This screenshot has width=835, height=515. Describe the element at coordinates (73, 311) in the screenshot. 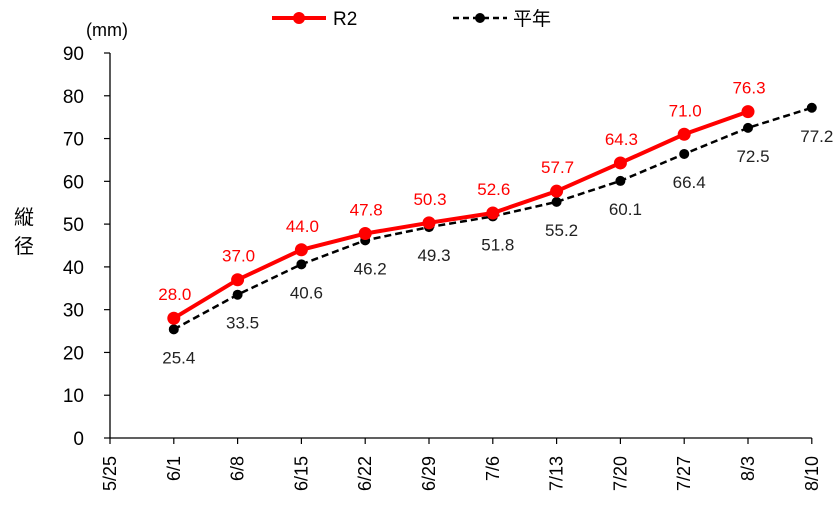

I see `y-tick-label: 30` at that location.